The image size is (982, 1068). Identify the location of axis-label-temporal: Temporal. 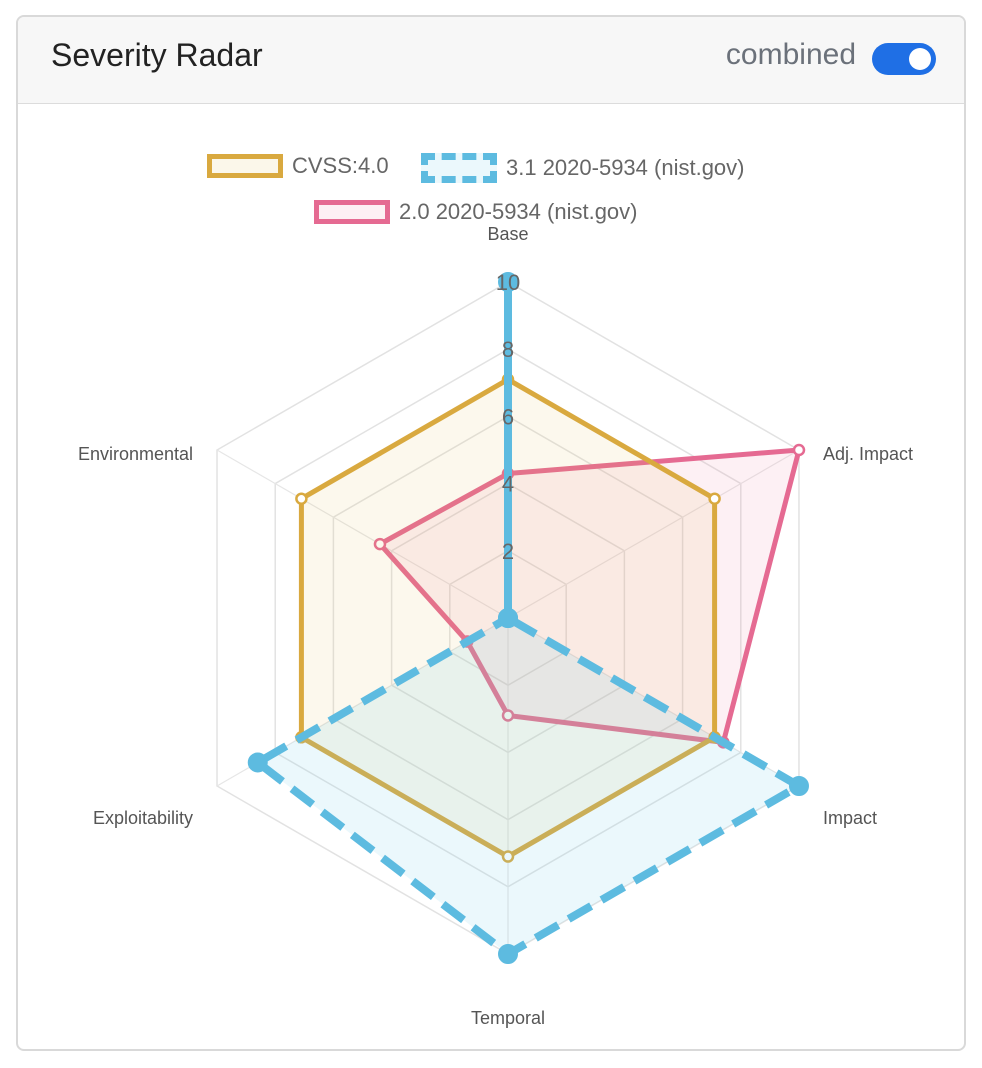
(508, 1018).